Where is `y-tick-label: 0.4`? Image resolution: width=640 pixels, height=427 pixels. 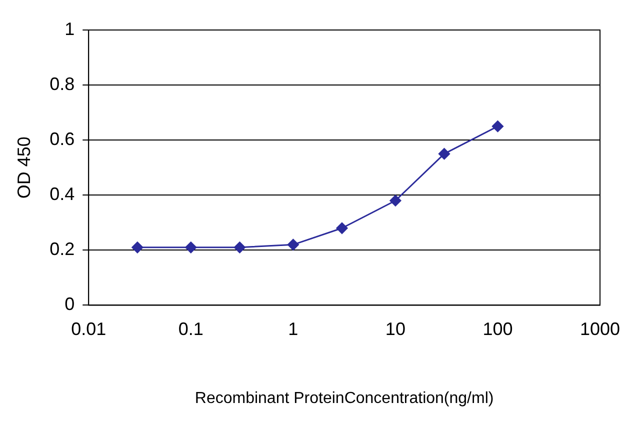
y-tick-label: 0.4 is located at coordinates (62, 194).